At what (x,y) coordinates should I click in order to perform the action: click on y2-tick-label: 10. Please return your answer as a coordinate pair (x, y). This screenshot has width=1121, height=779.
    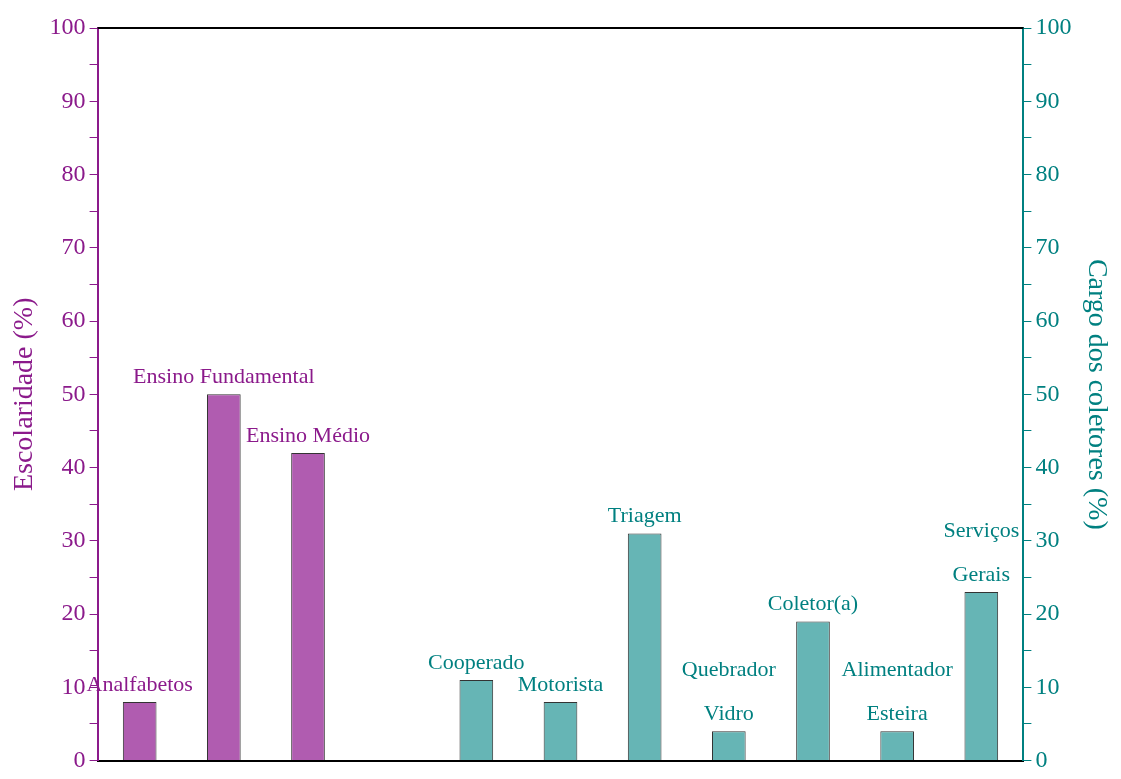
    Looking at the image, I should click on (1047, 685).